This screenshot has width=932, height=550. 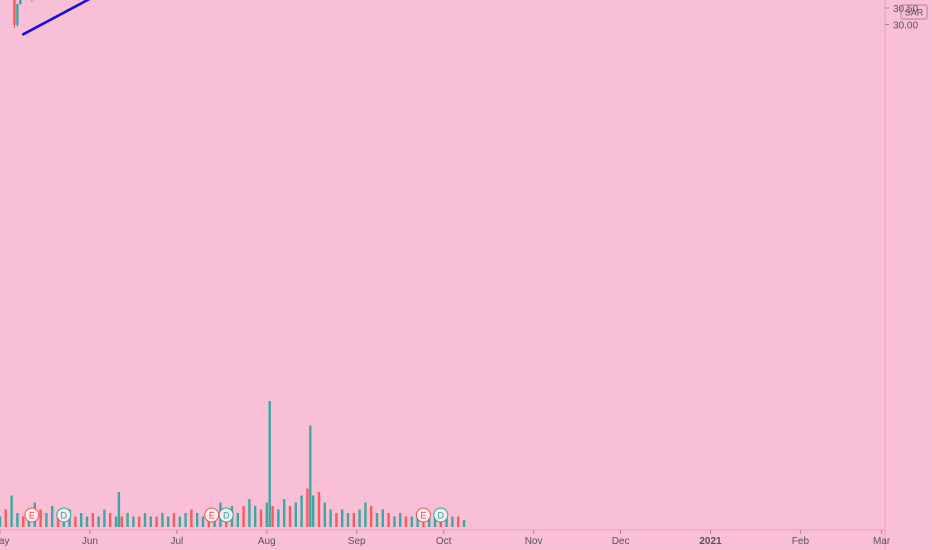 I want to click on time-tick-label: Feb, so click(x=801, y=541).